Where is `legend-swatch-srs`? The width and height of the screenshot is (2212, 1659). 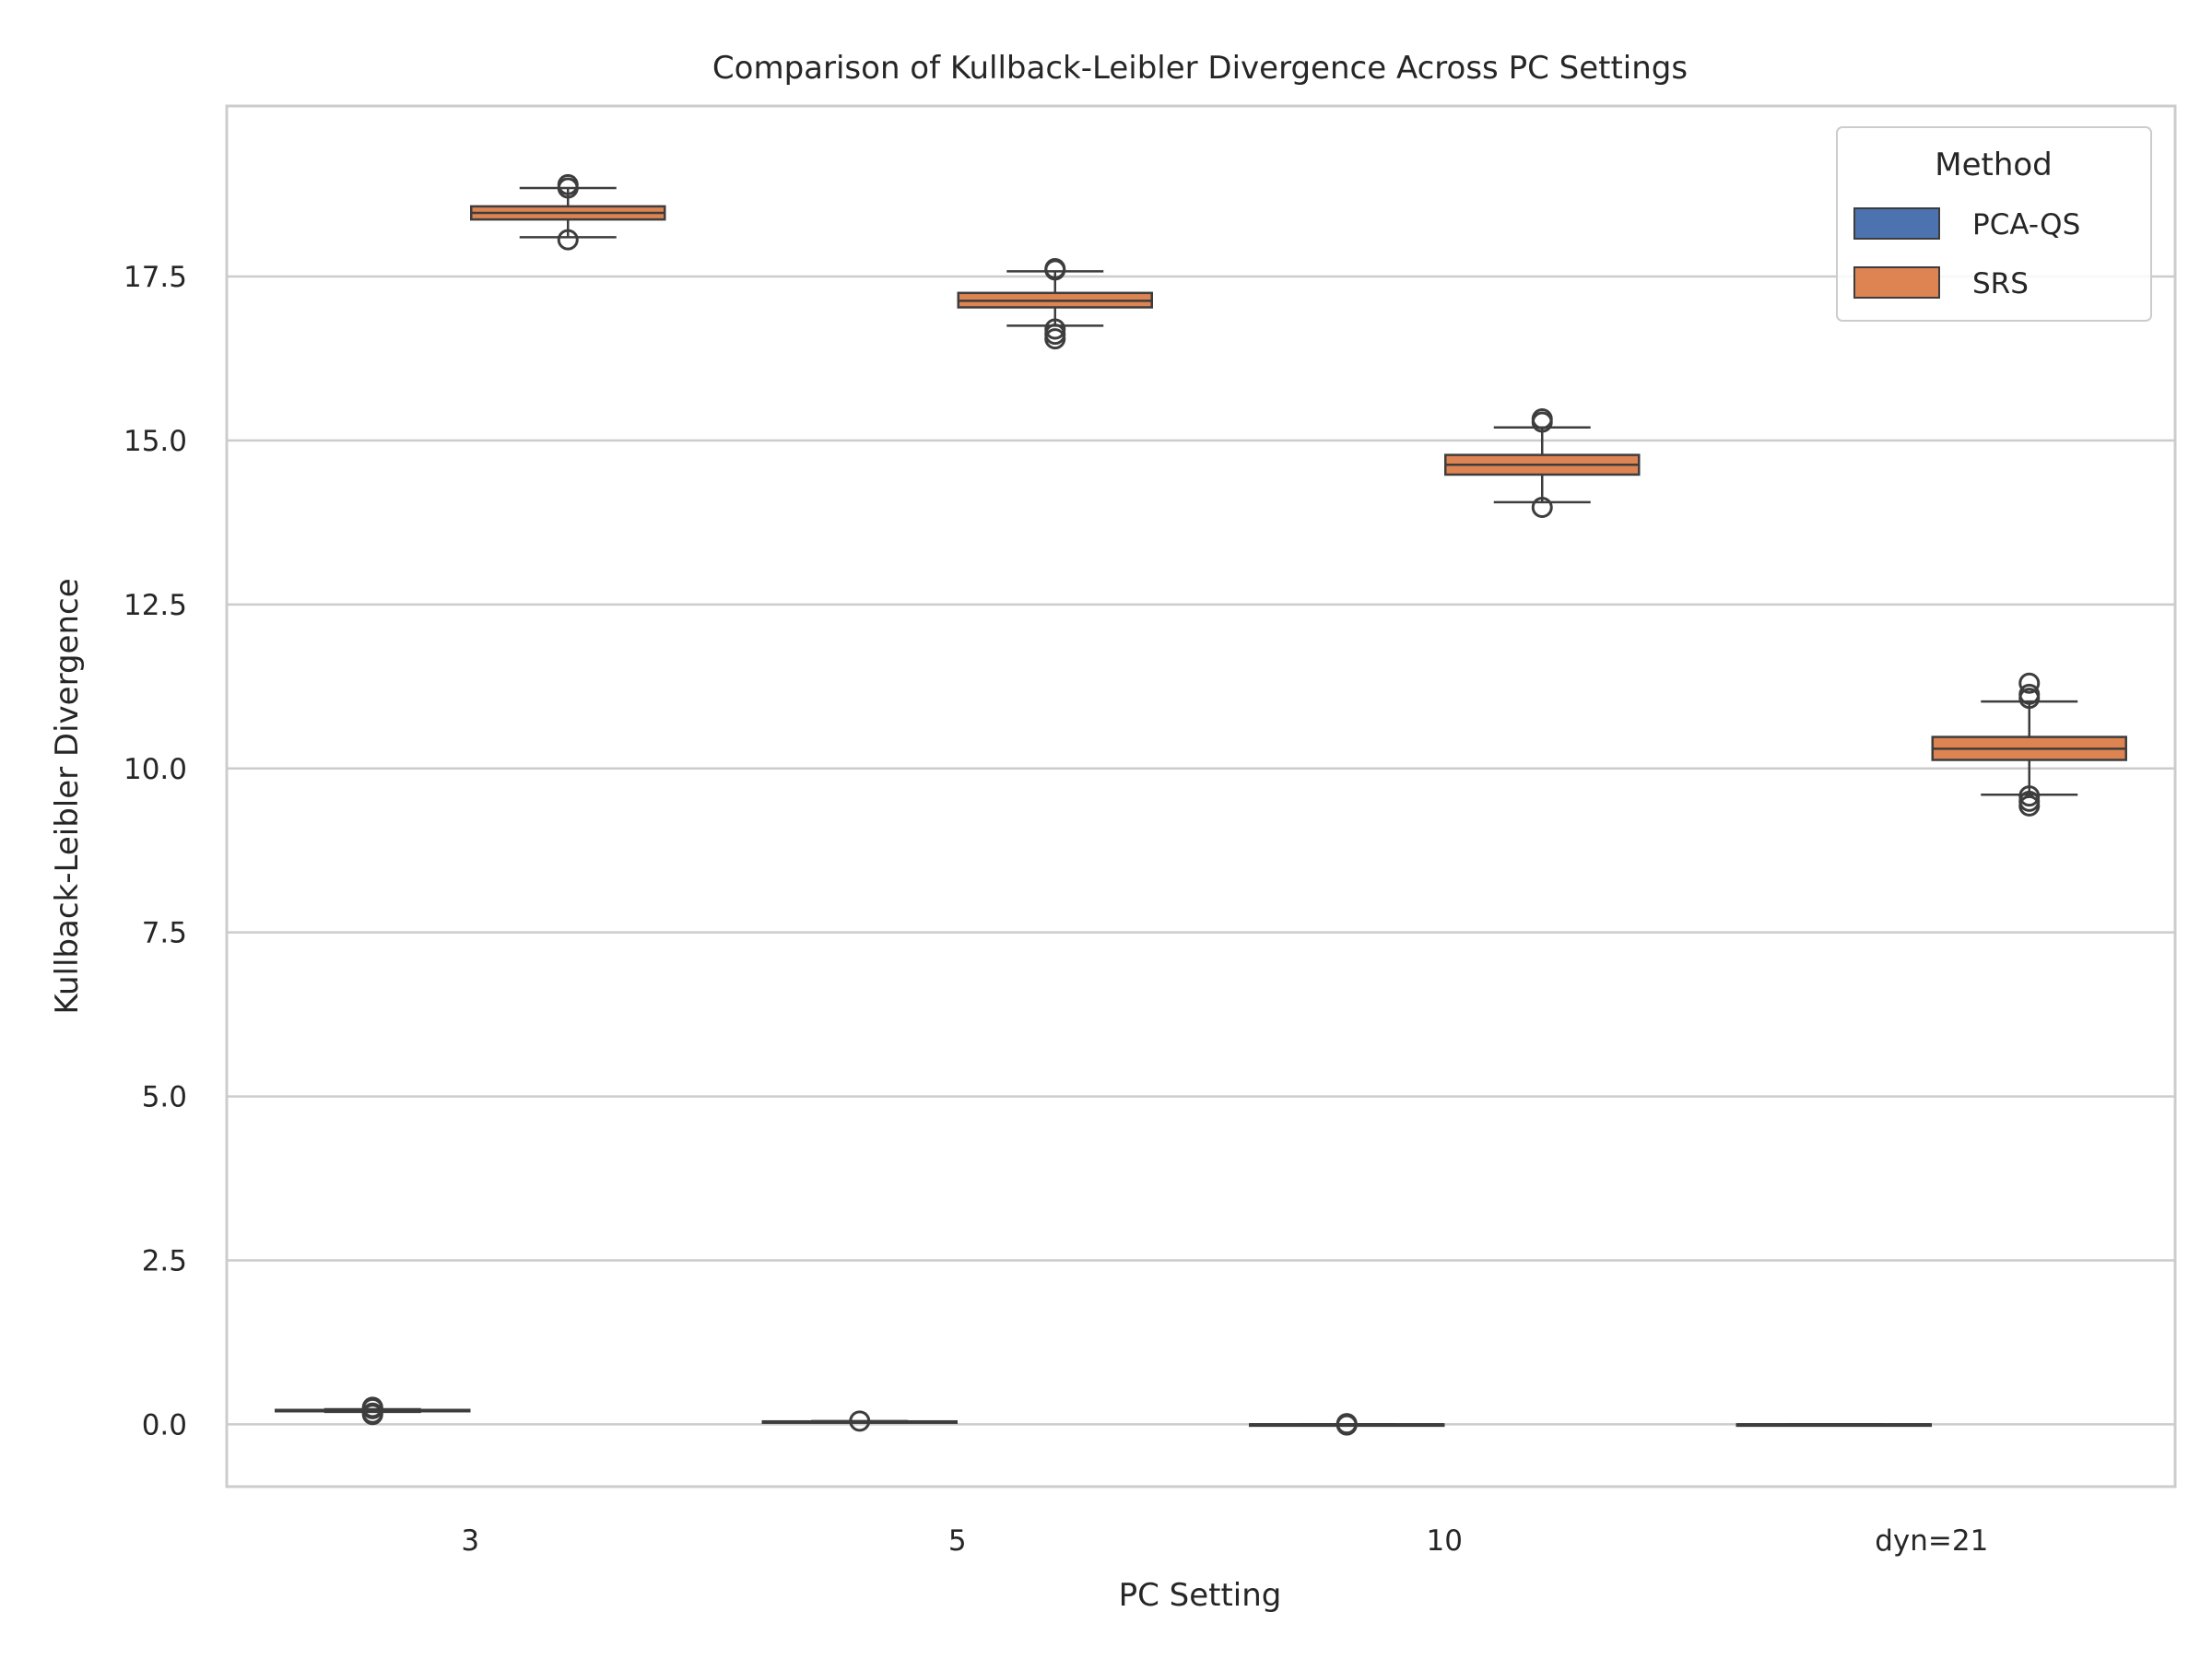 legend-swatch-srs is located at coordinates (1896, 282).